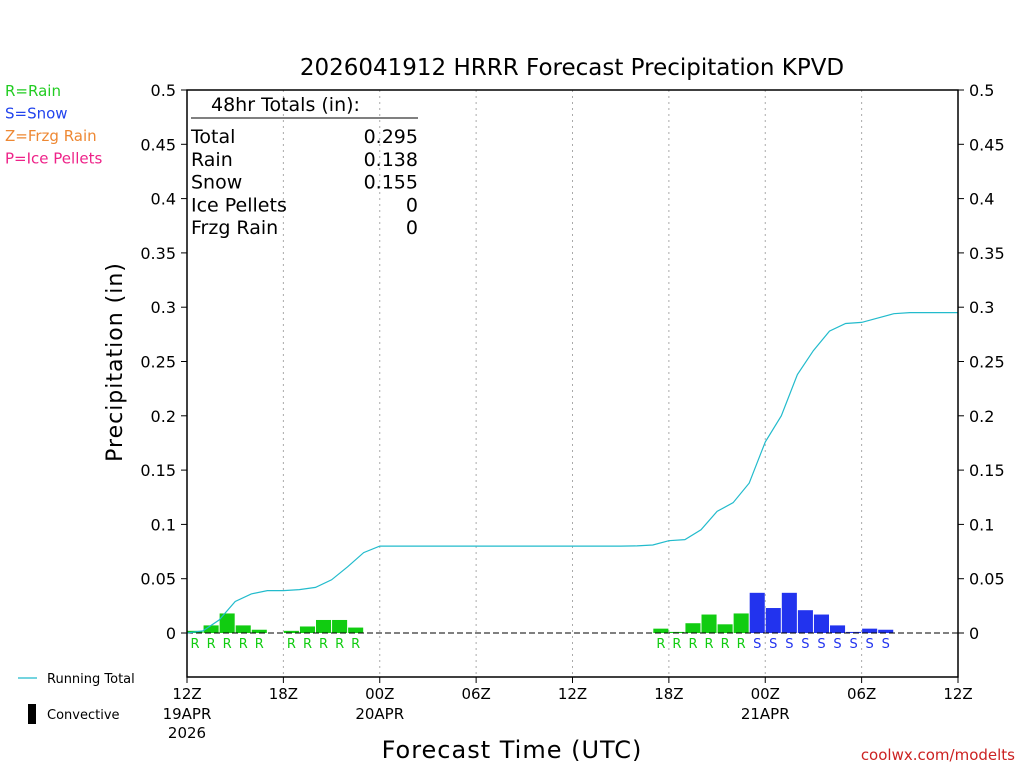  What do you see at coordinates (163, 416) in the screenshot?
I see `y-tick-label-left: 0.2` at bounding box center [163, 416].